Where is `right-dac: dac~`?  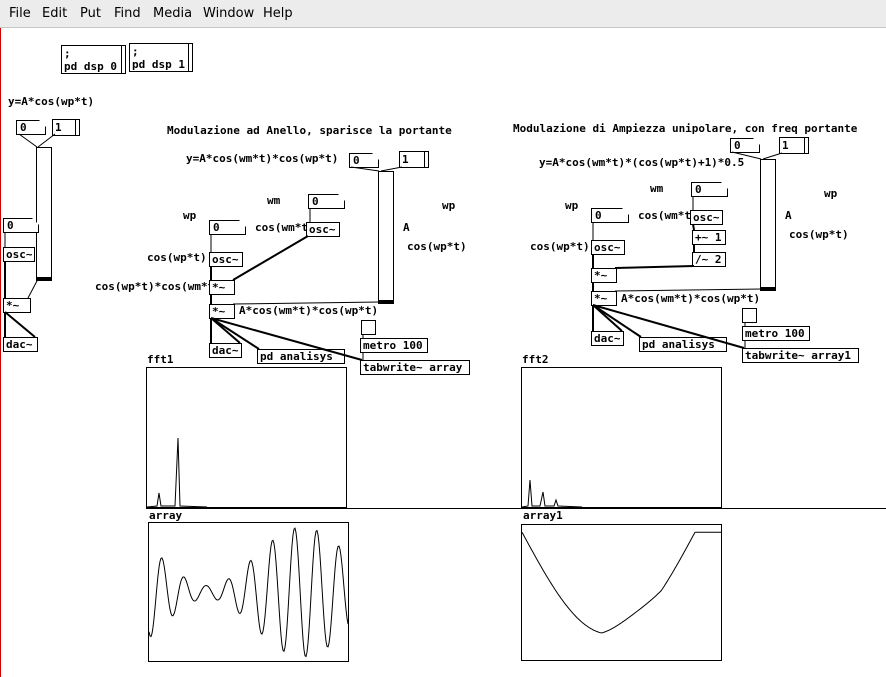 right-dac: dac~ is located at coordinates (607, 338).